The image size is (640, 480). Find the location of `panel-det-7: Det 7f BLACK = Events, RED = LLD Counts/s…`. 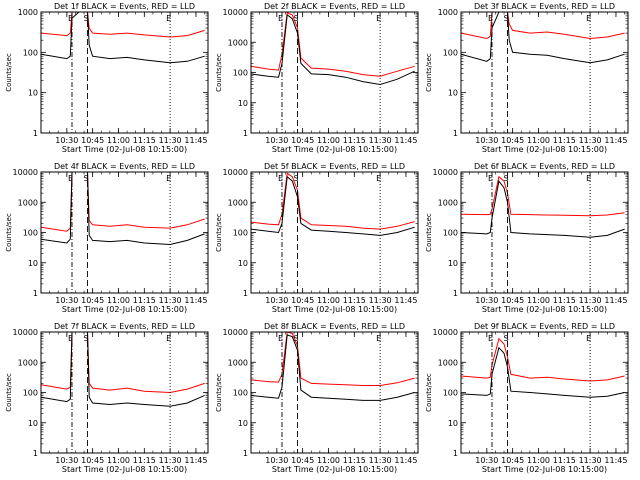

panel-det-7: Det 7f BLACK = Events, RED = LLD Counts/s… is located at coordinates (107, 398).